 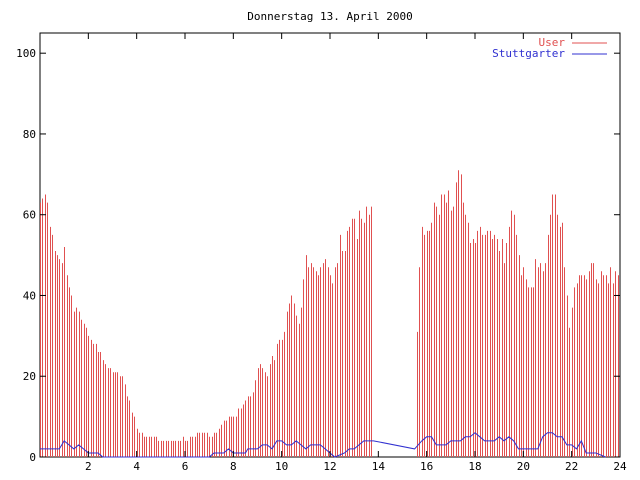 What do you see at coordinates (379, 466) in the screenshot?
I see `x-tick-label-6: 14` at bounding box center [379, 466].